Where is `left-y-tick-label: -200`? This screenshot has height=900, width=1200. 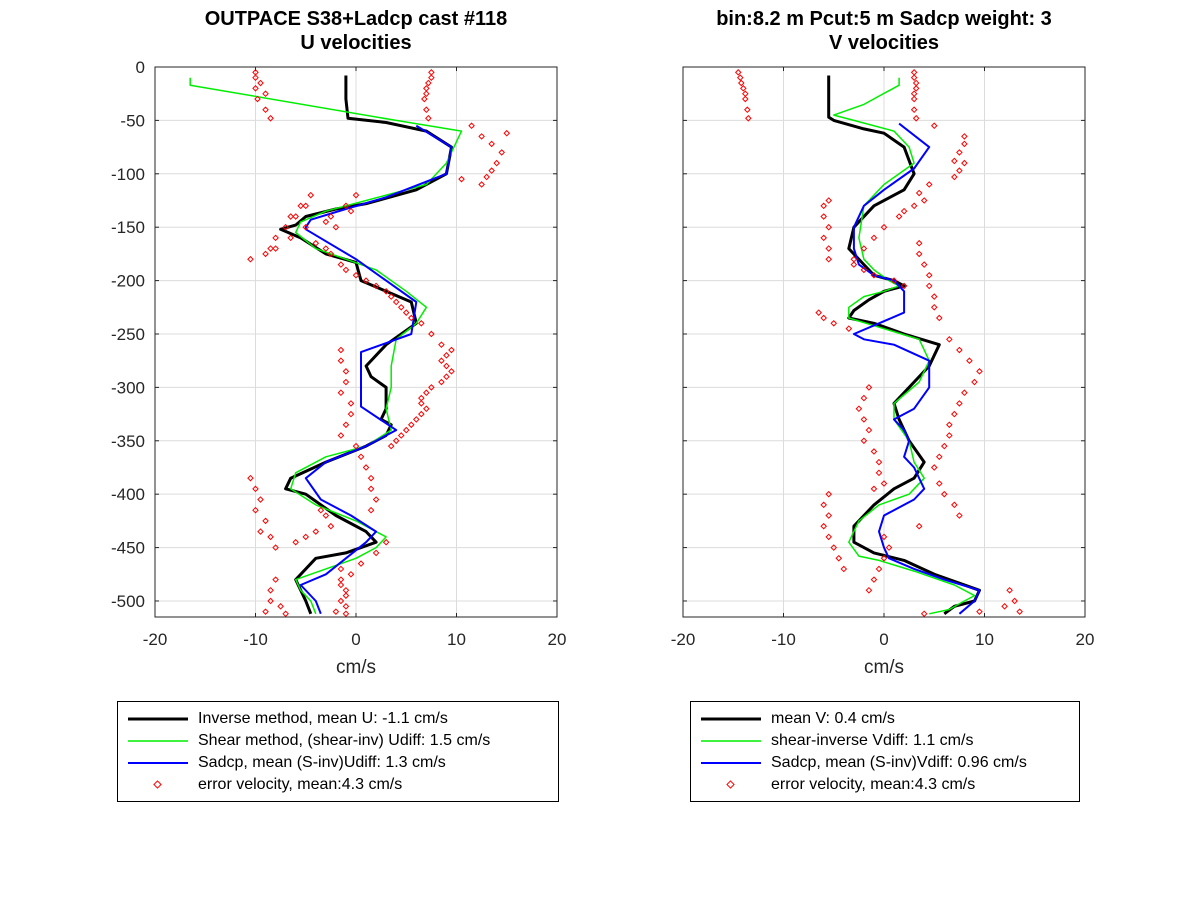 left-y-tick-label: -200 is located at coordinates (128, 281).